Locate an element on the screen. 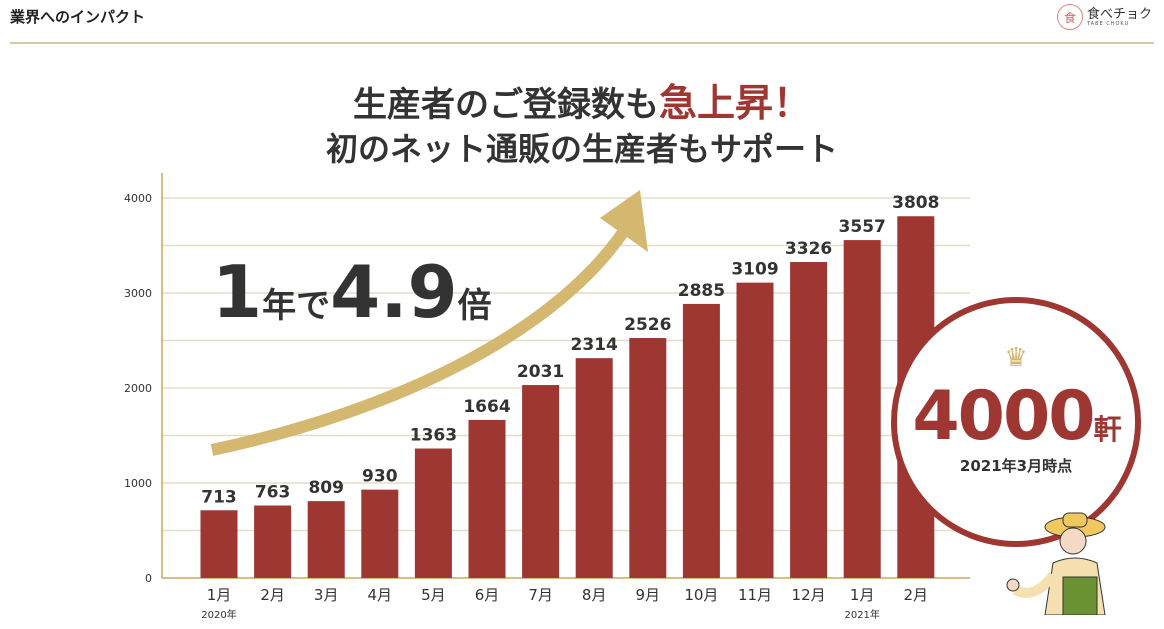 Image resolution: width=1164 pixels, height=629 pixels. y-tick-label: 1000 is located at coordinates (138, 483).